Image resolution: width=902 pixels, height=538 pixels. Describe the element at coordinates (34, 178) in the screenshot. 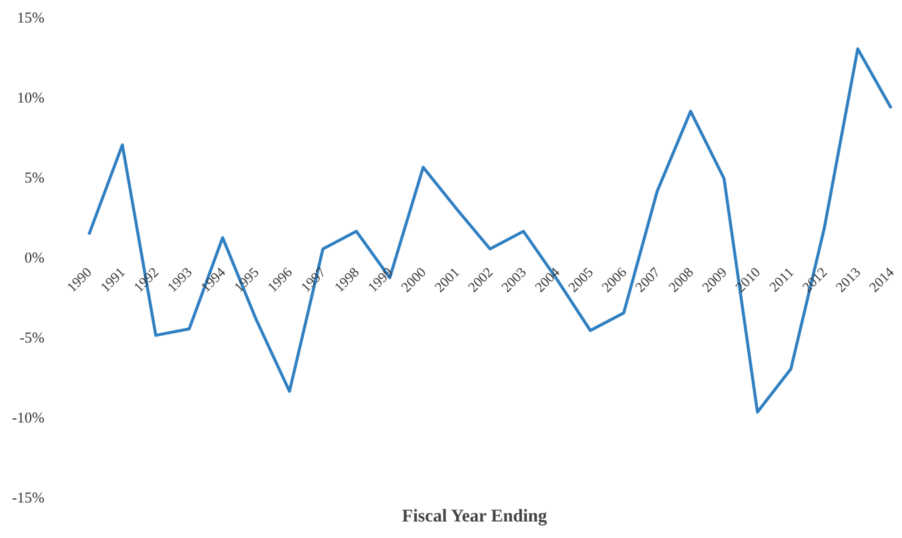

I see `y-tick-label: 5%` at that location.